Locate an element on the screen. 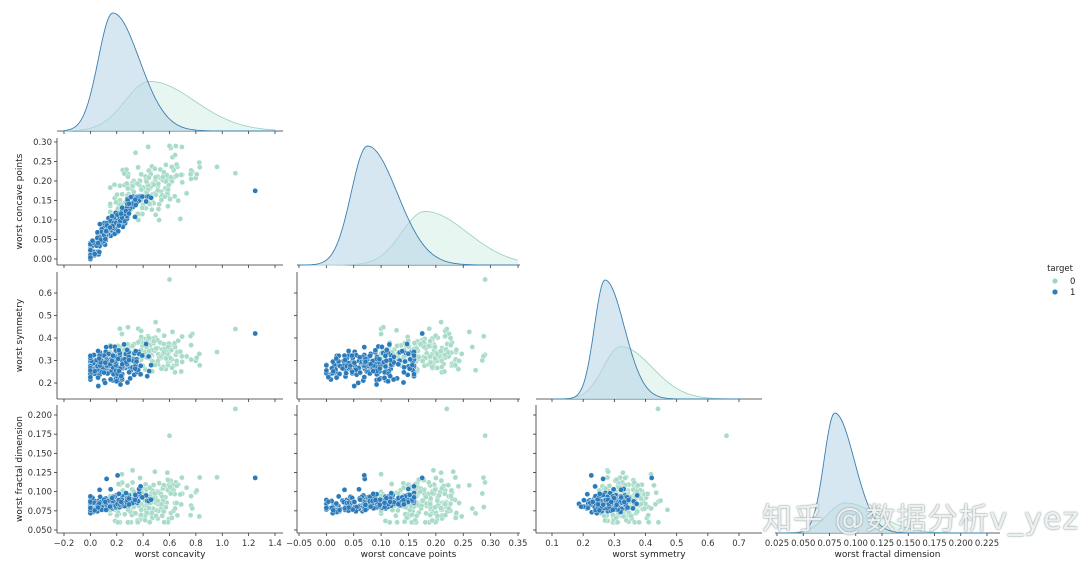 The height and width of the screenshot is (562, 1080). x-tick-label: −0.2 is located at coordinates (64, 544).